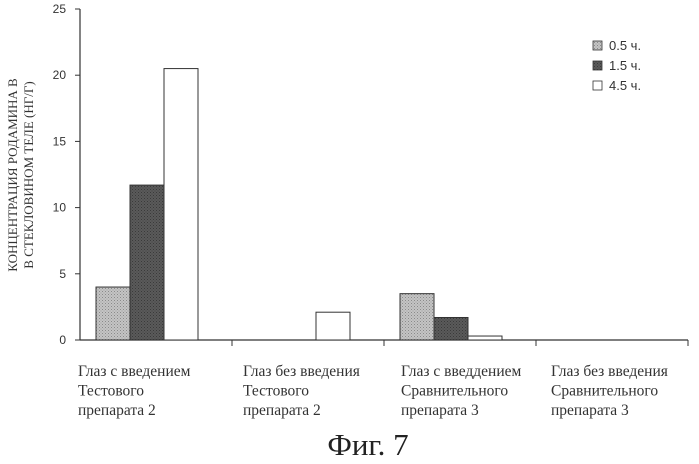 The image size is (699, 464). Describe the element at coordinates (60, 141) in the screenshot. I see `y-tick-label: 15` at that location.